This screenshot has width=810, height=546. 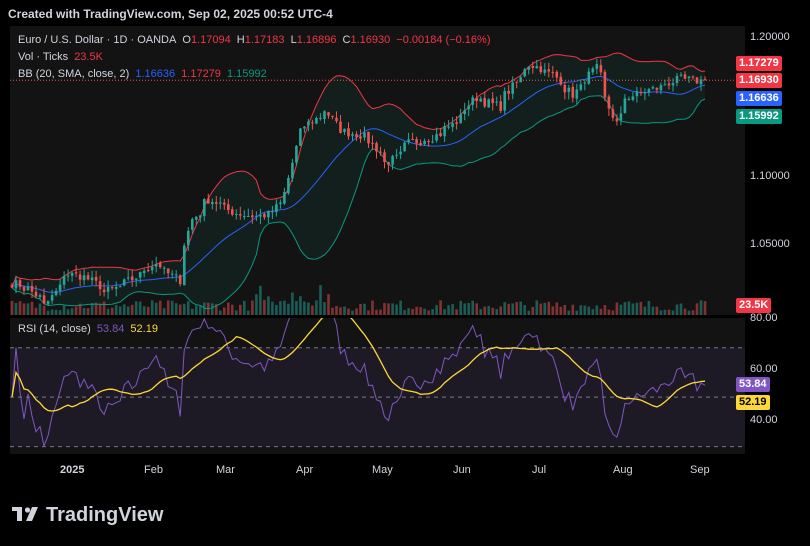 I want to click on bb-upper-value: 1.17279, so click(x=201, y=74).